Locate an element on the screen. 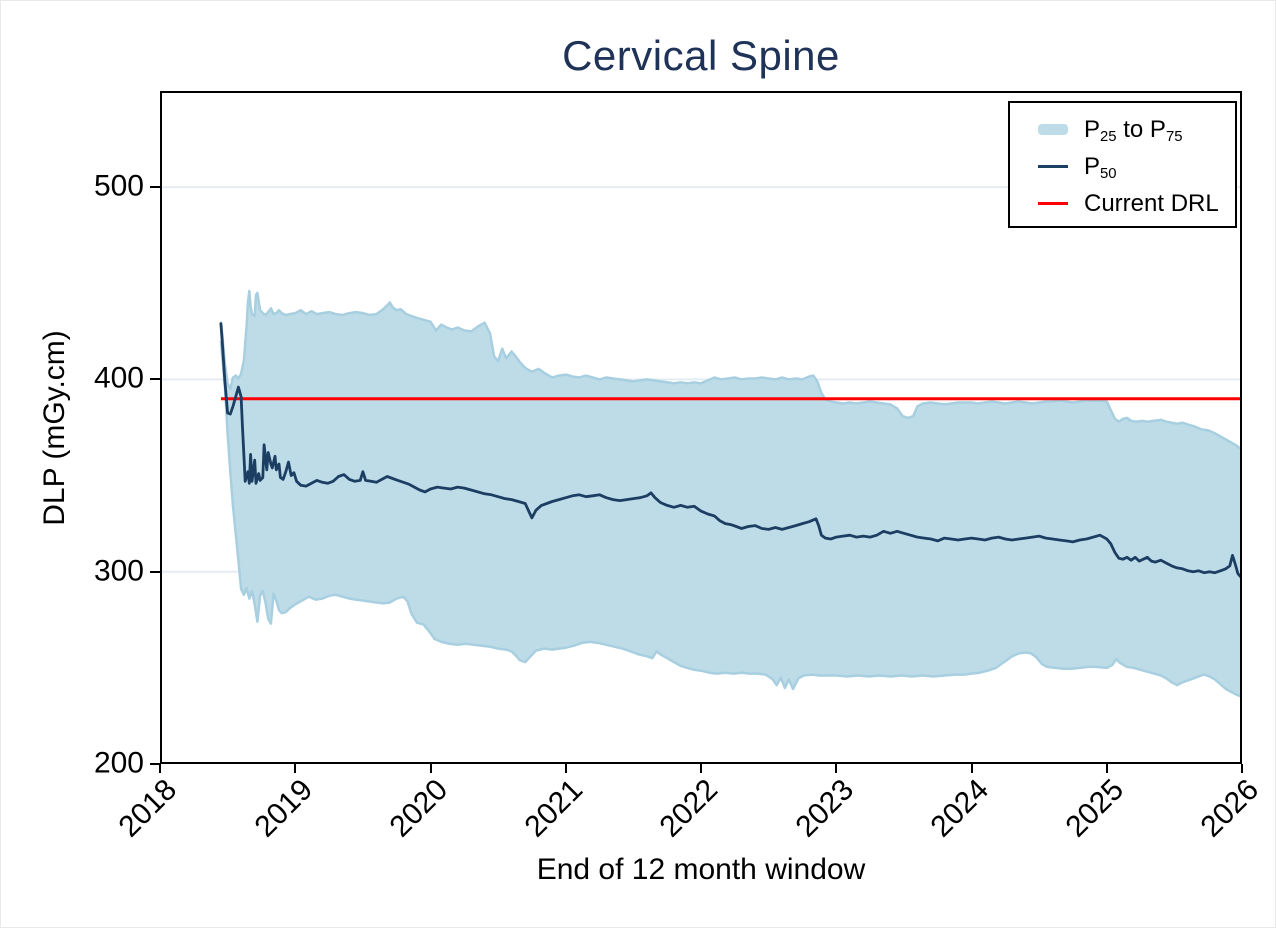 The width and height of the screenshot is (1276, 928). legend-item-p50: P50 is located at coordinates (1122, 166).